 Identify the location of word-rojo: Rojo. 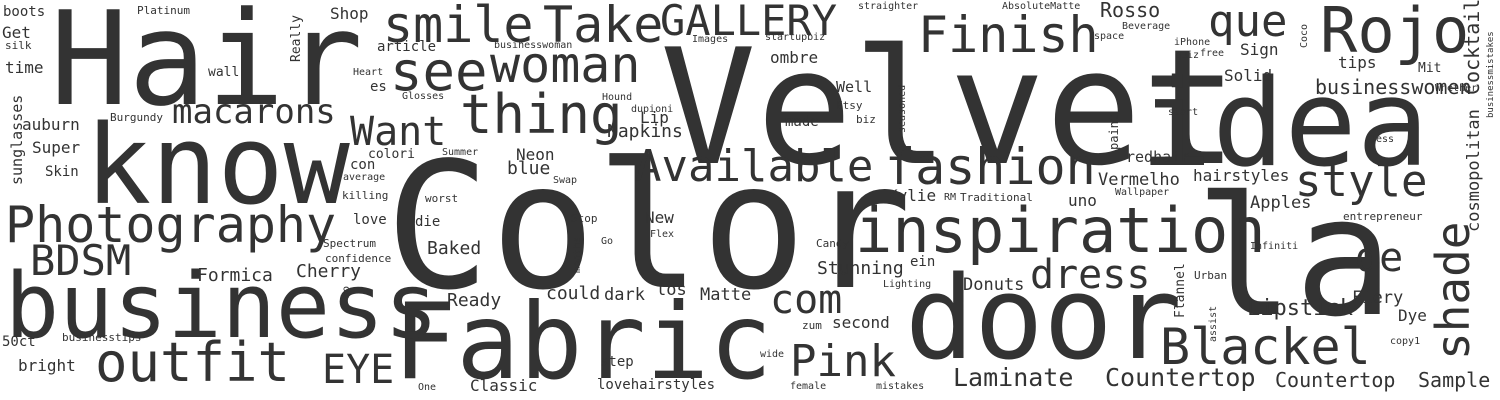
(1395, 33).